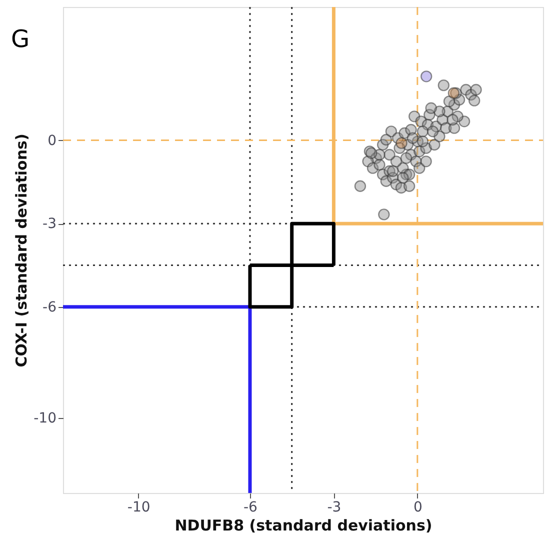 The height and width of the screenshot is (545, 547). I want to click on y-tick-label: -6, so click(49, 307).